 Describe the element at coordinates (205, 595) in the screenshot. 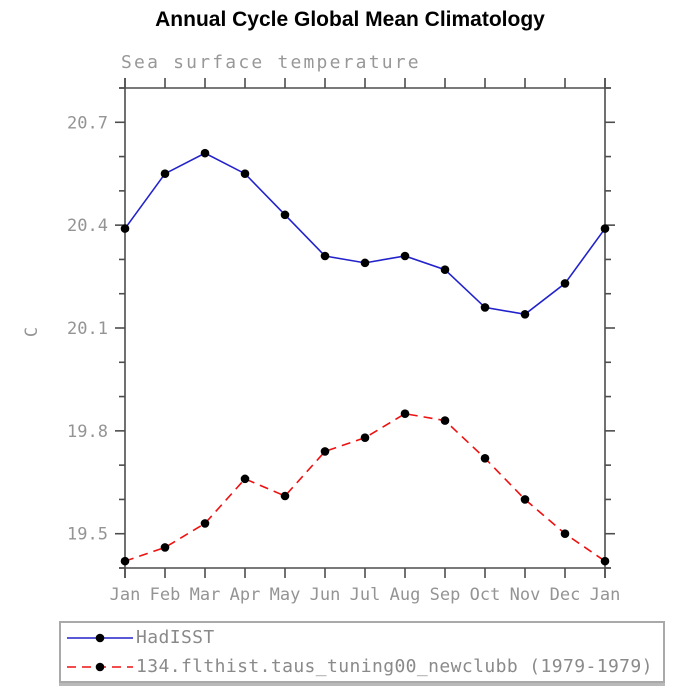

I see `x-tick-label: Mar` at that location.